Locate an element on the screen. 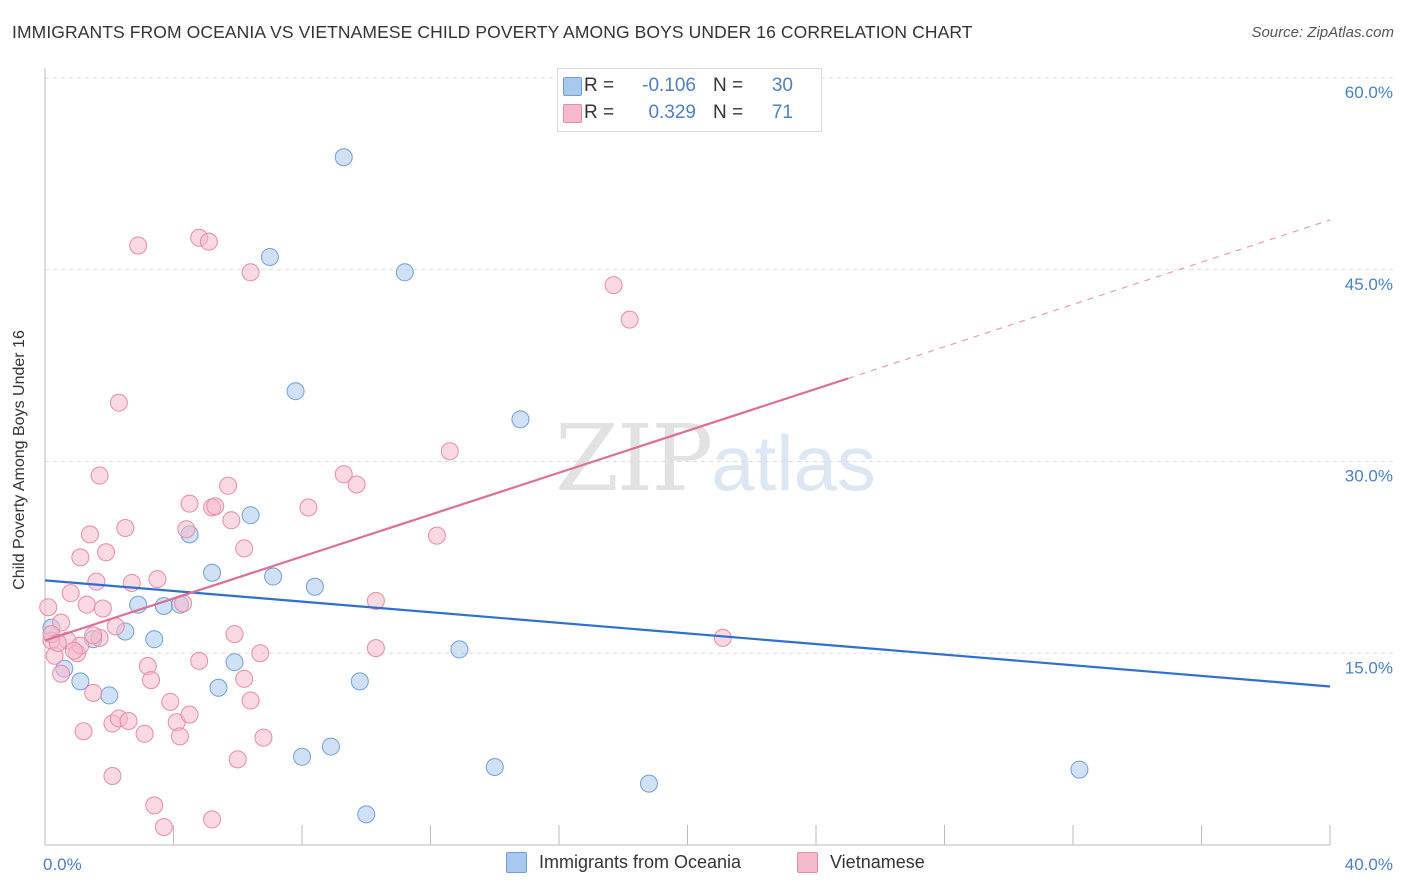 Image resolution: width=1406 pixels, height=892 pixels. correlation-legend: R = -0.106 N = 30 R = 0.329 N = 71 is located at coordinates (689, 100).